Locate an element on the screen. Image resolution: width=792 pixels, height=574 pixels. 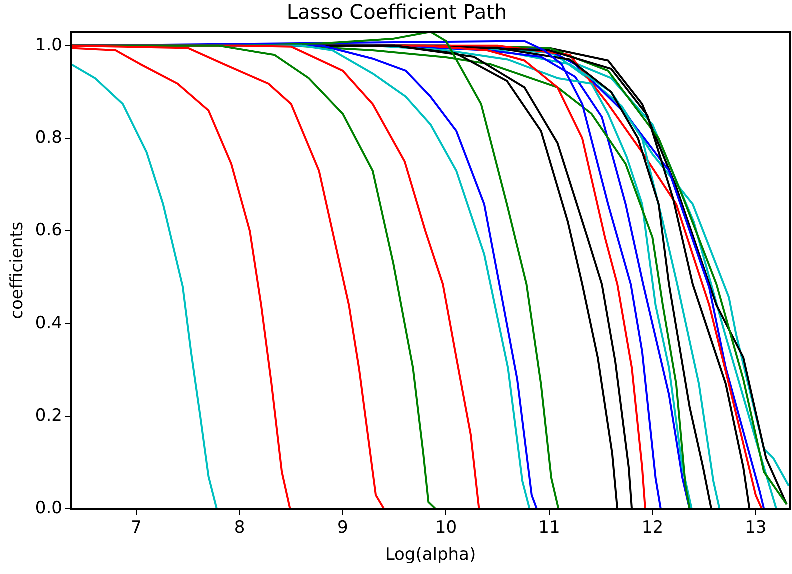
x-tick-label: 11 is located at coordinates (549, 528).